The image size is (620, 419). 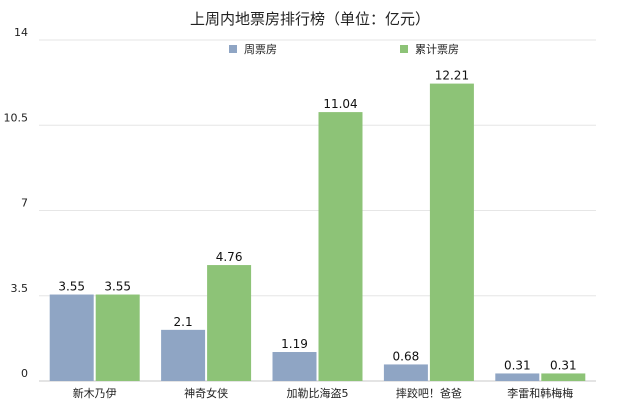 I want to click on y-tick-label: 3.5, so click(x=20, y=288).